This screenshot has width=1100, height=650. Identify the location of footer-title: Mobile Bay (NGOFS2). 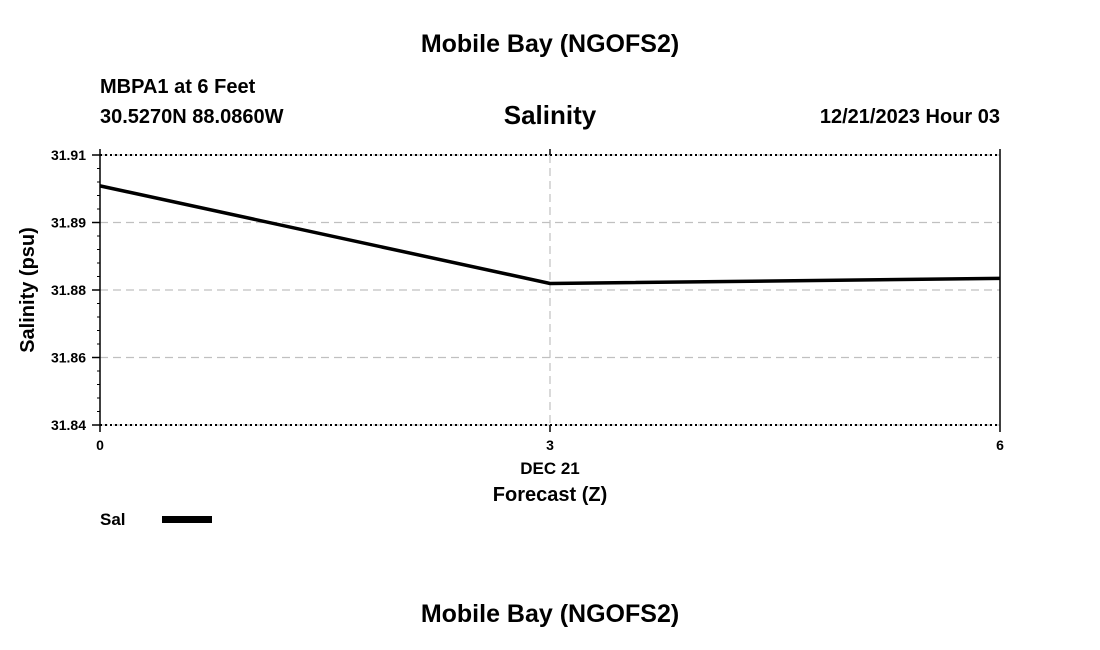
(550, 614).